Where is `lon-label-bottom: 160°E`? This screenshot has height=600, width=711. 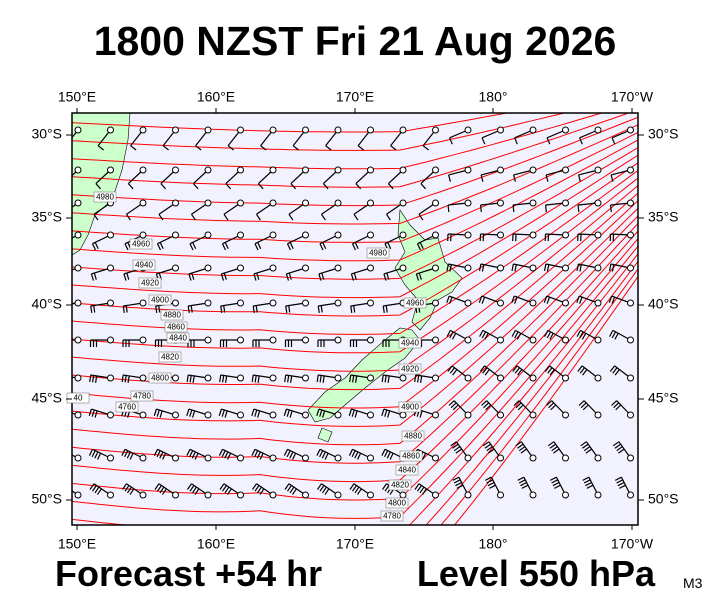 lon-label-bottom: 160°E is located at coordinates (216, 544).